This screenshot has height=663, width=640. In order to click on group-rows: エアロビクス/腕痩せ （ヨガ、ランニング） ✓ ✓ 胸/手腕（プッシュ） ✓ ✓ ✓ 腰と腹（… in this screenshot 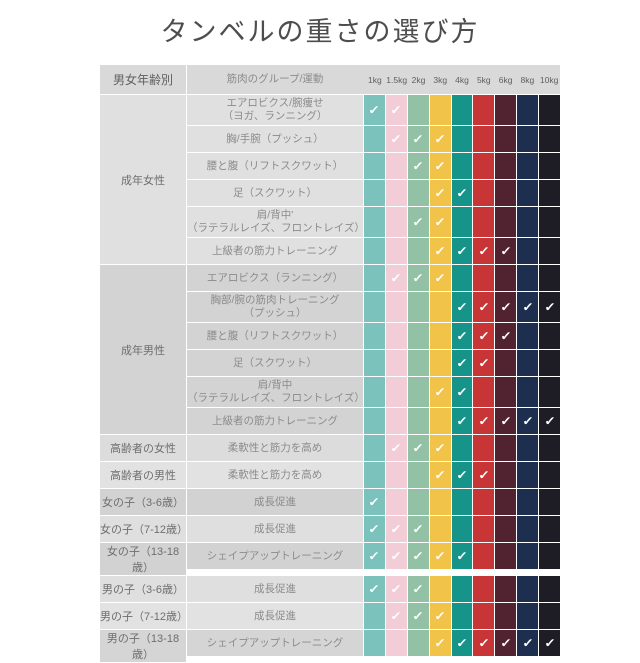, I will do `click(374, 179)`.